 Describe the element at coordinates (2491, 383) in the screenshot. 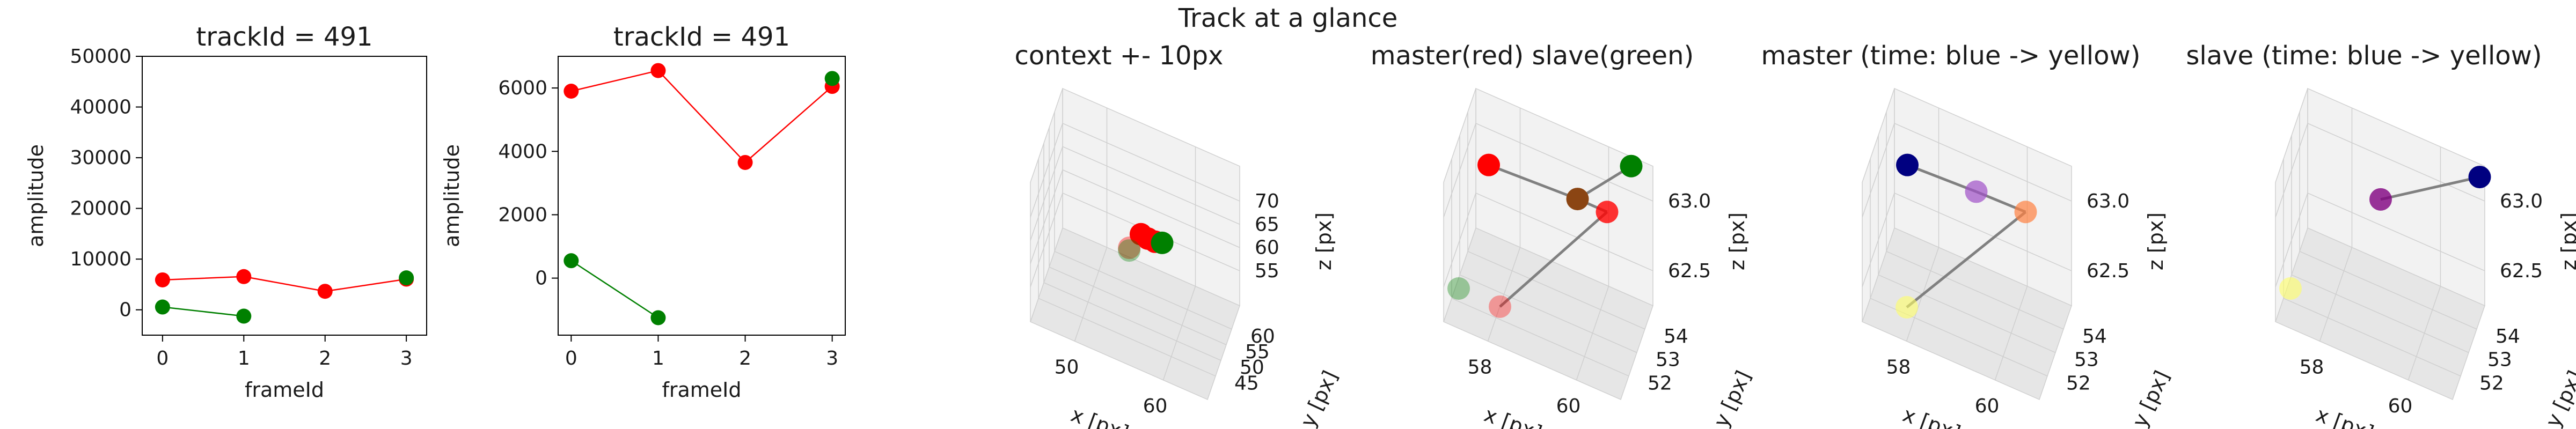

I see `y-tick-label: 52` at that location.